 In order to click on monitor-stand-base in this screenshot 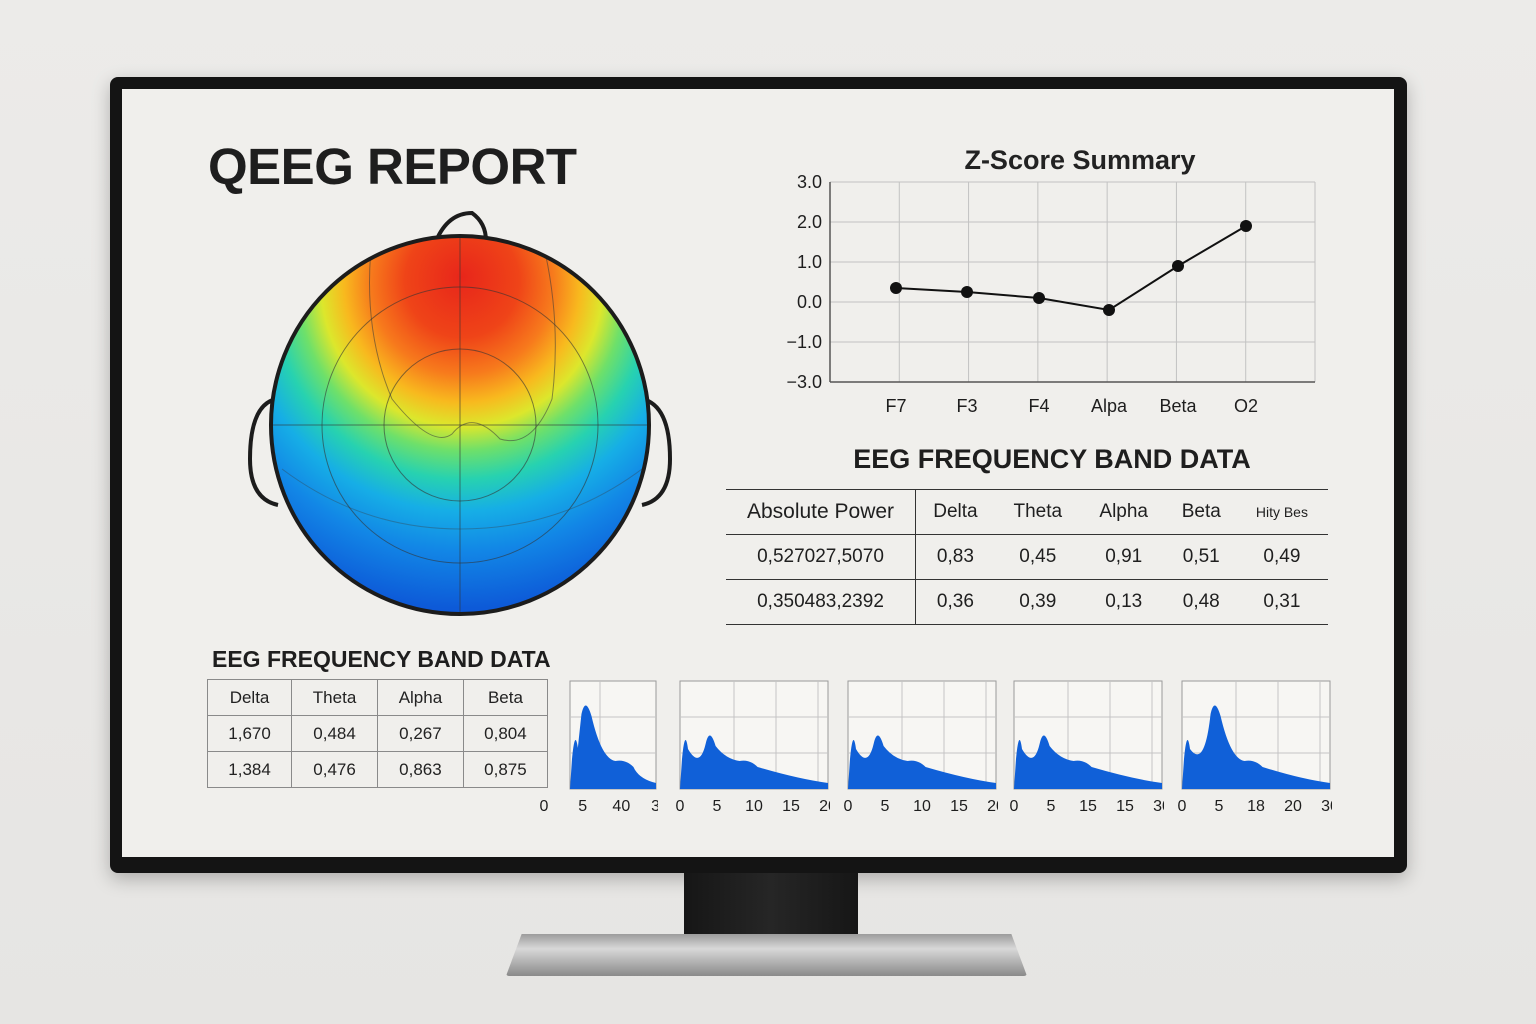, I will do `click(766, 955)`.